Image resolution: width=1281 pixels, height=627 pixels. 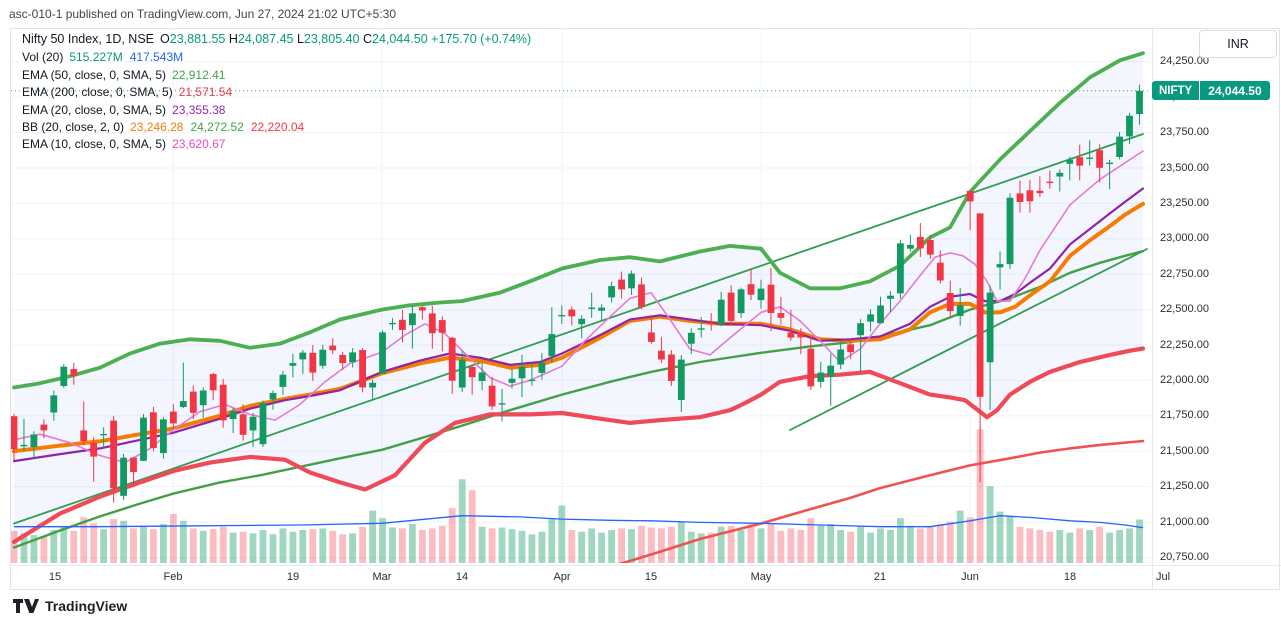 I want to click on indicator-value: 21,571.54, so click(x=205, y=92).